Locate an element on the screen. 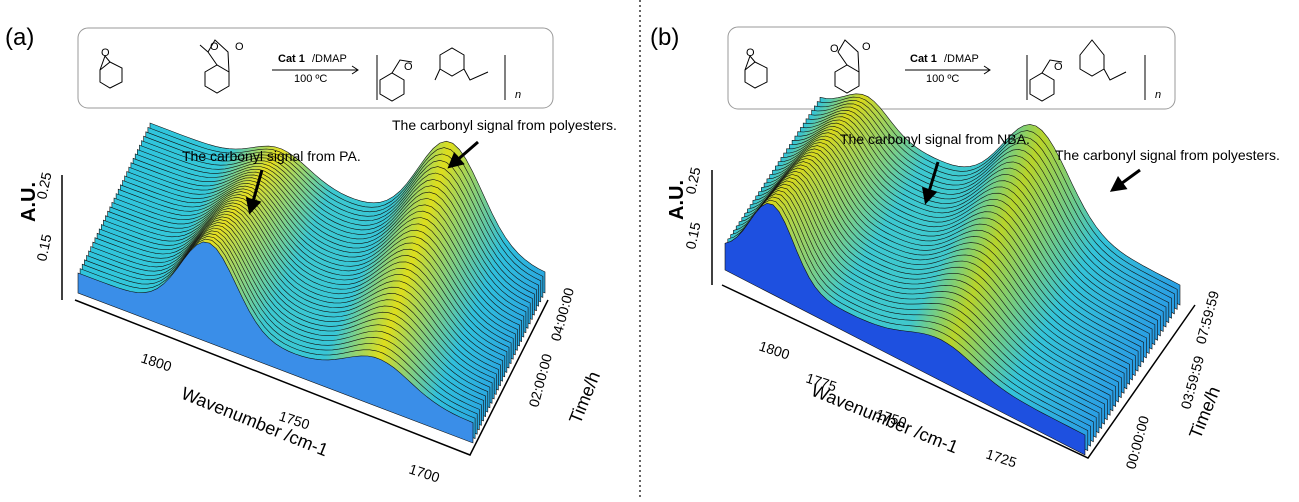 The width and height of the screenshot is (1299, 502). panel-label: (a) is located at coordinates (19, 37).